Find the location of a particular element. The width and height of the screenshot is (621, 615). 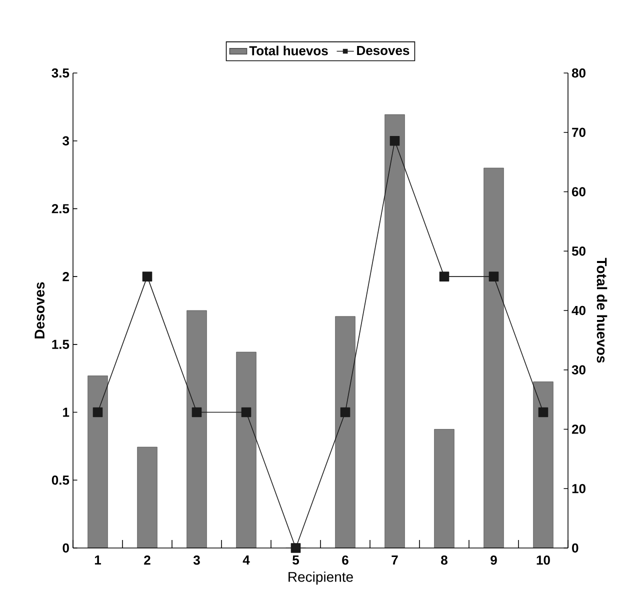

x-tick-label: 1 is located at coordinates (98, 560).